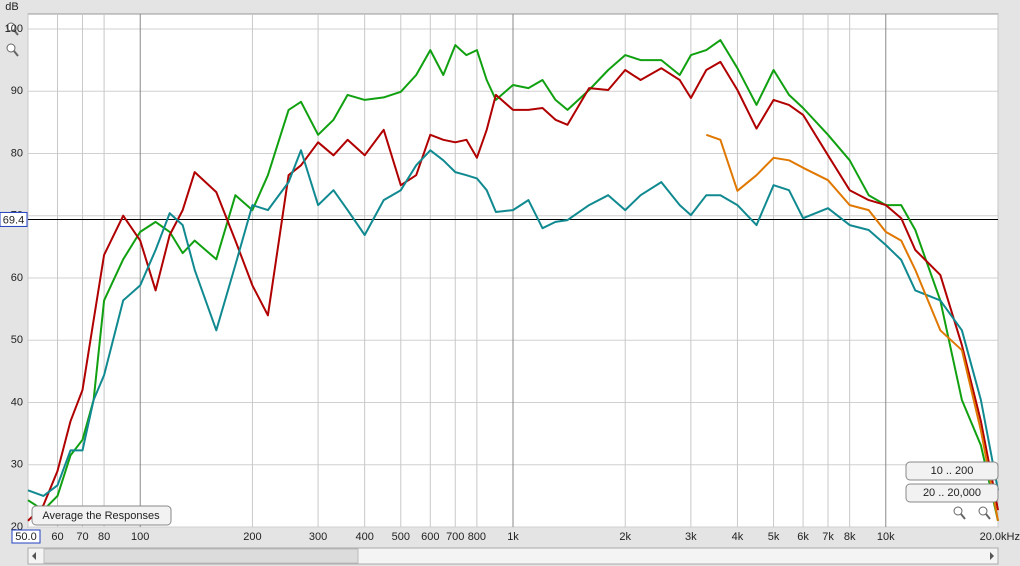  I want to click on button-range-low: 10 .. 200, so click(952, 471).